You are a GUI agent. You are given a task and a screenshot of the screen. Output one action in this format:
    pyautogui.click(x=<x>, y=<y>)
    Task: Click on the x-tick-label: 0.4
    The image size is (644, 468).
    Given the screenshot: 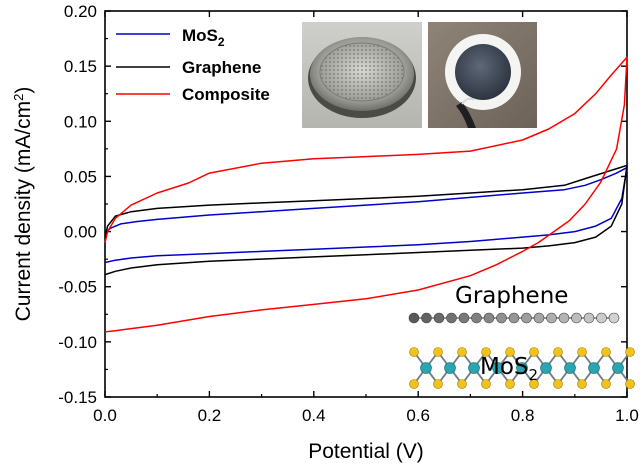 What is the action you would take?
    pyautogui.click(x=314, y=415)
    